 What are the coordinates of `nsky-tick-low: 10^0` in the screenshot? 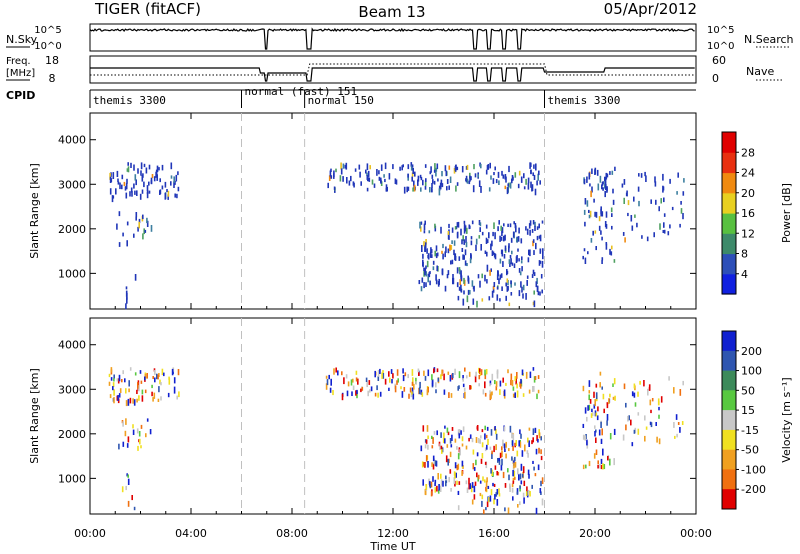 It's located at (47, 46).